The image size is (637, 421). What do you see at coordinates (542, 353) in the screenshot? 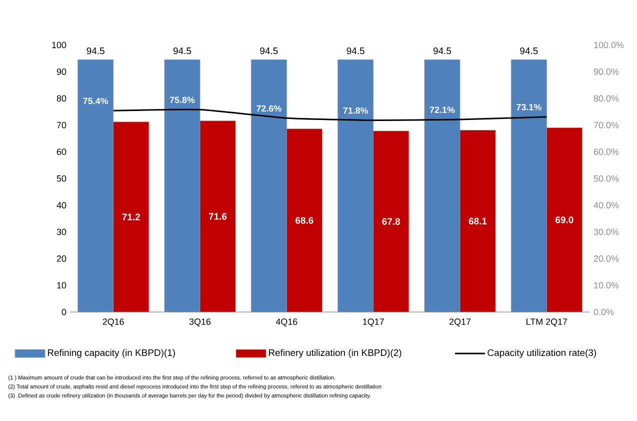
I see `legend-label: Capacity utilization rate(3)` at bounding box center [542, 353].